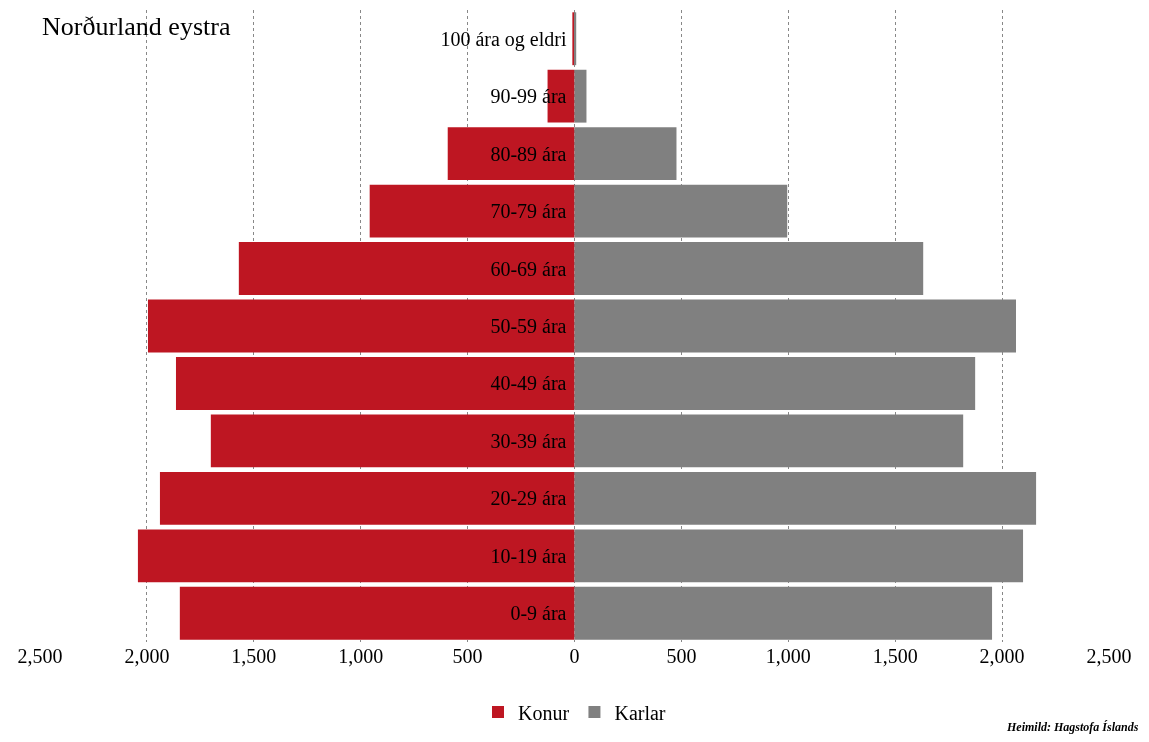  I want to click on y-tick-label: 30-39 ára, so click(528, 440).